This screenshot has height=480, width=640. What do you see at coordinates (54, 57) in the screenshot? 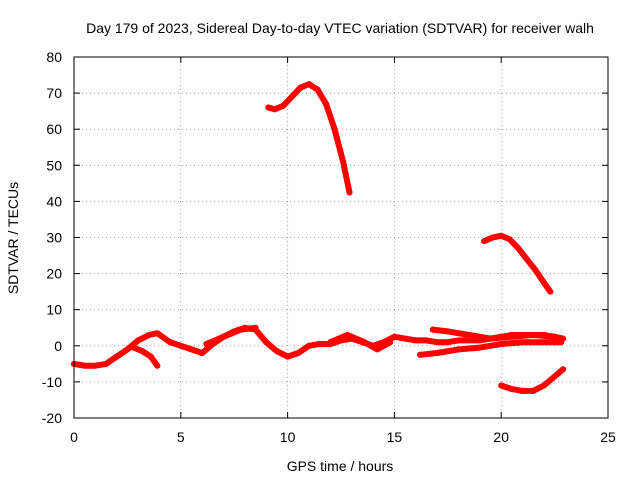
I see `y-tick-label: 80` at bounding box center [54, 57].